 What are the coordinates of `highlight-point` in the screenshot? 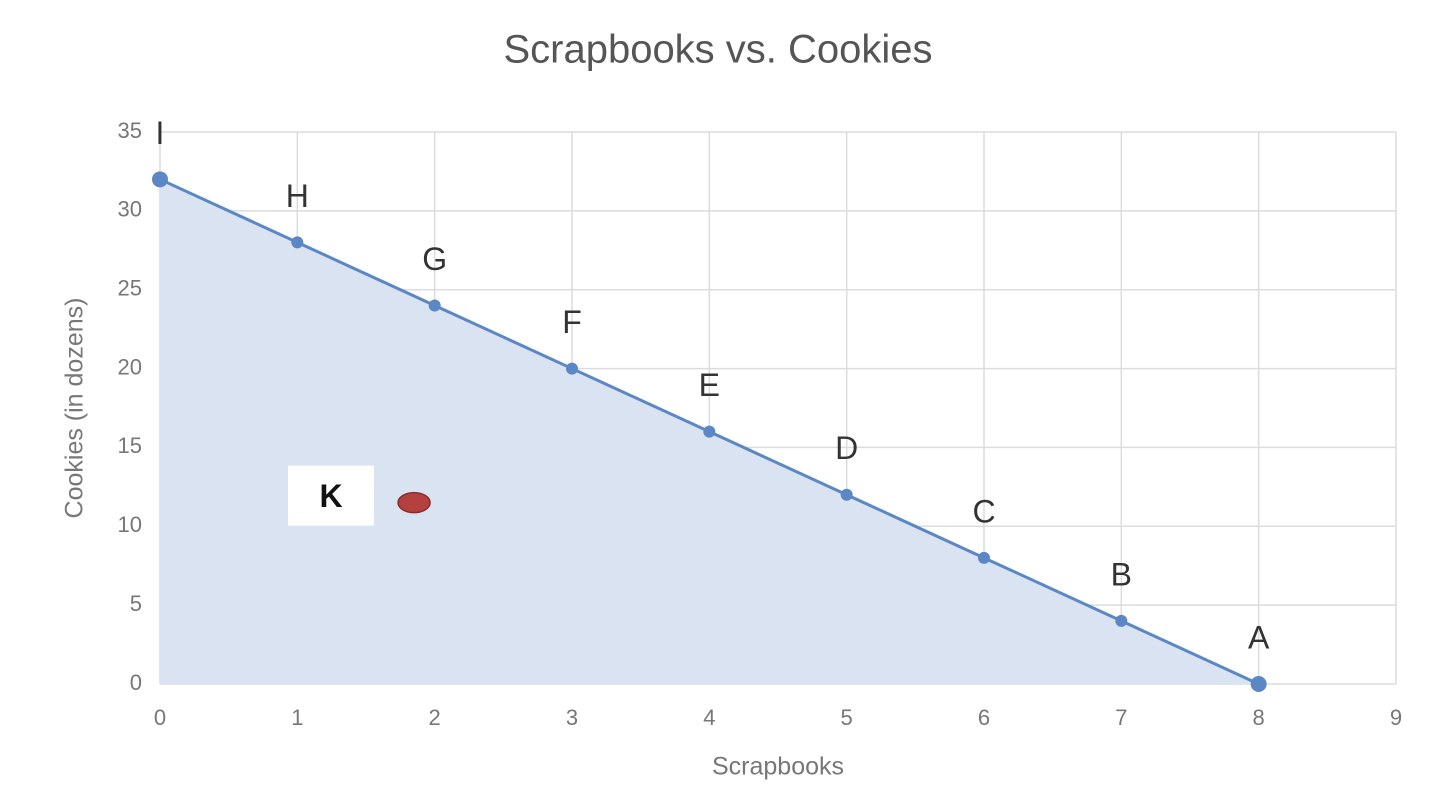 It's located at (414, 502).